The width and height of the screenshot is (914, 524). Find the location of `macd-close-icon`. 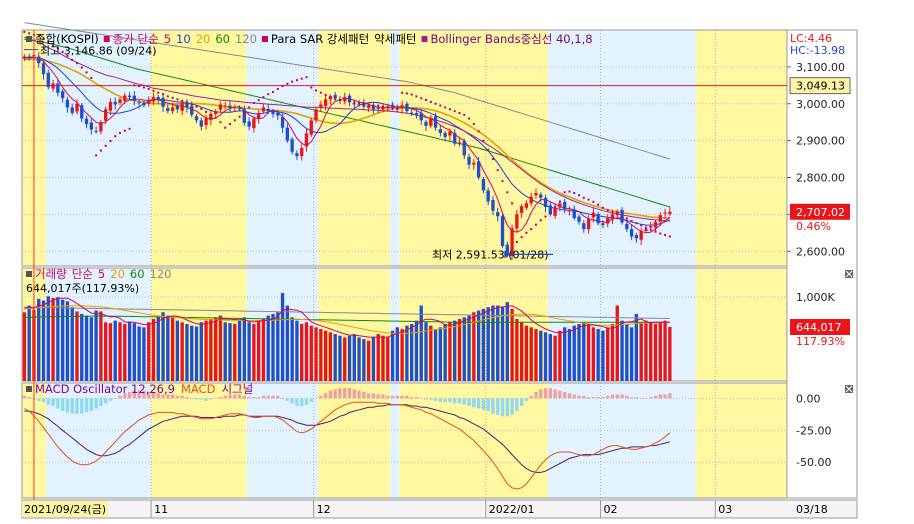

macd-close-icon is located at coordinates (849, 389).